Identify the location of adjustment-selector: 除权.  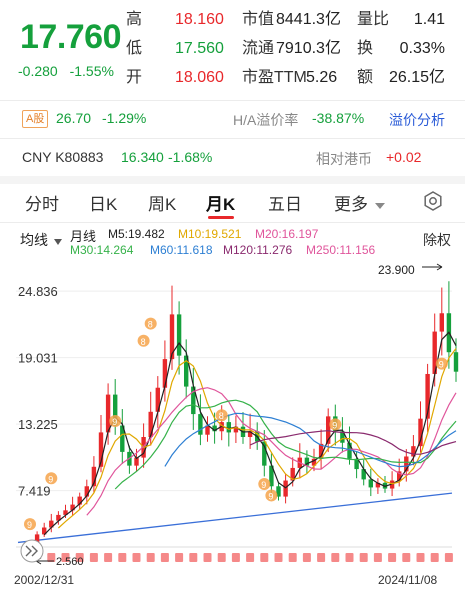
(437, 240).